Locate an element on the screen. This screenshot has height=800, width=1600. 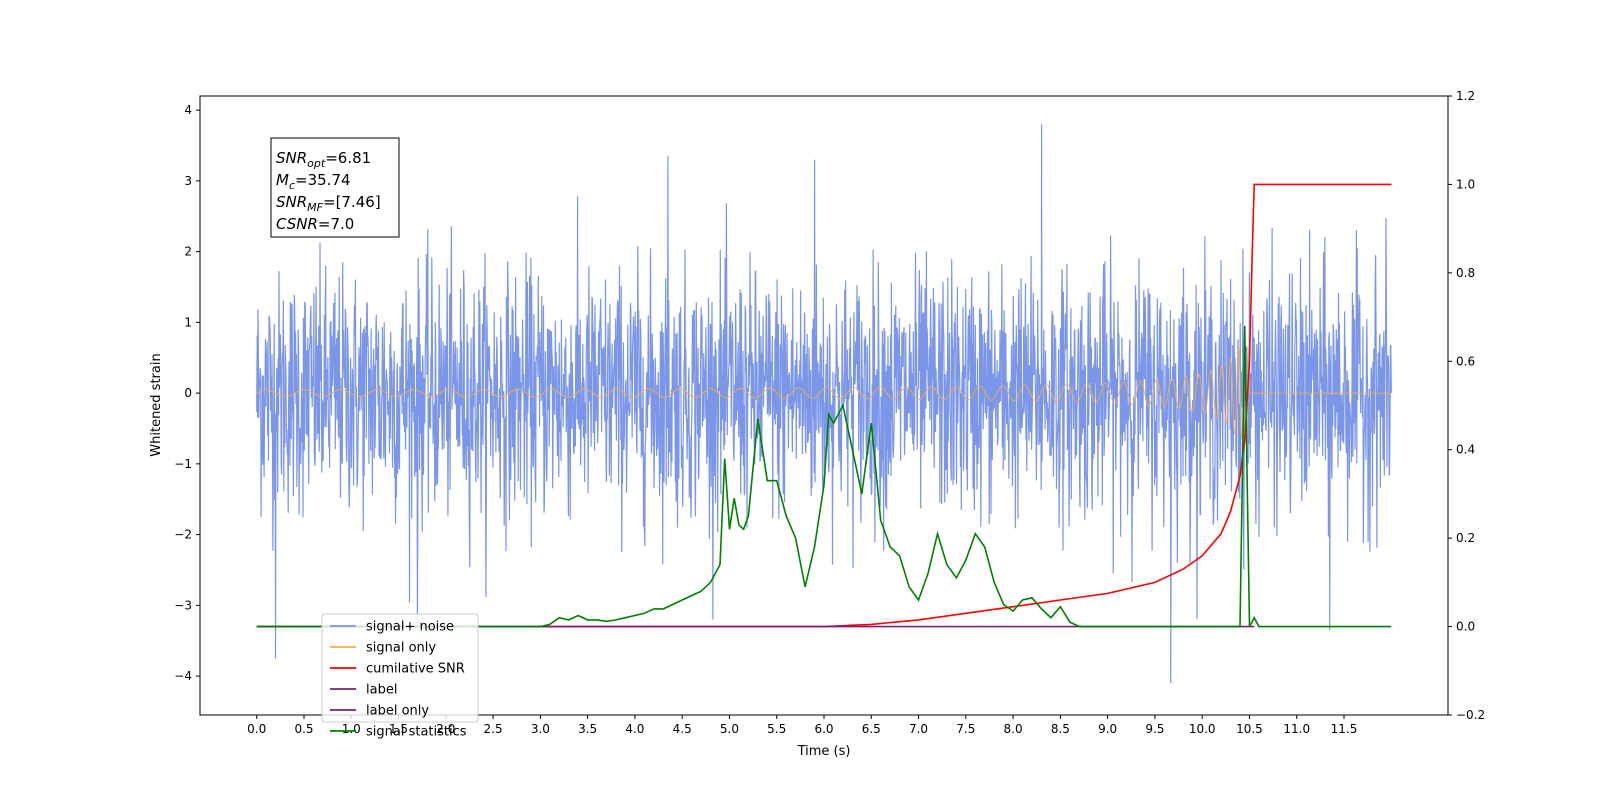
legend-label: label is located at coordinates (381, 690).